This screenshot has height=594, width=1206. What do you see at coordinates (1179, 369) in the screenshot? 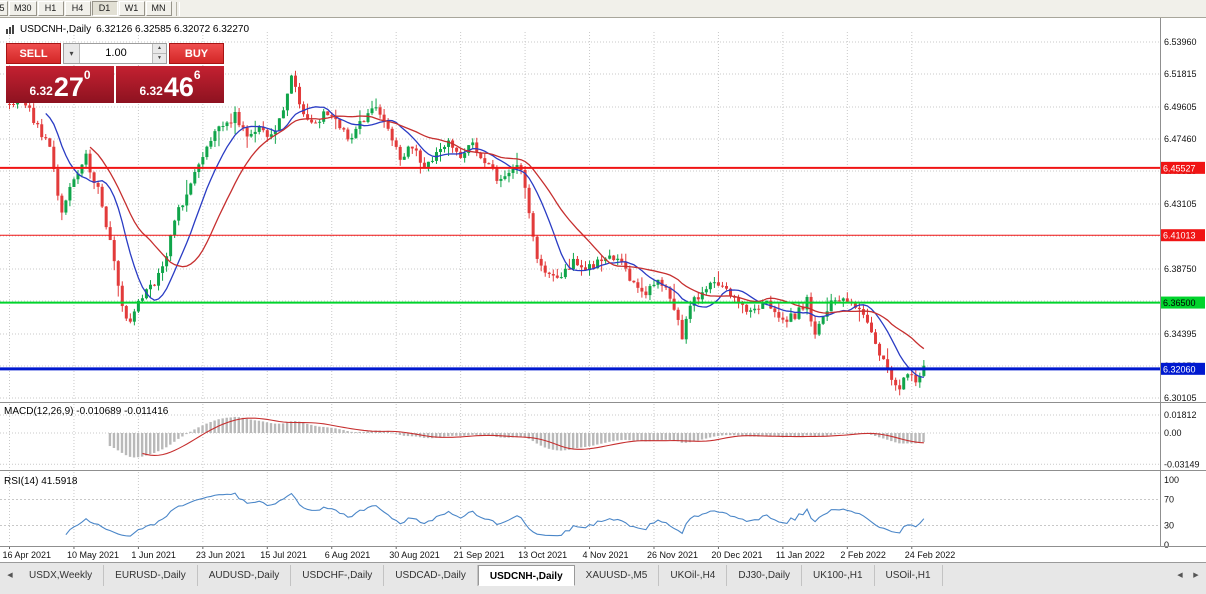
I see `price-level-tag-label: 6.32060` at bounding box center [1179, 369].